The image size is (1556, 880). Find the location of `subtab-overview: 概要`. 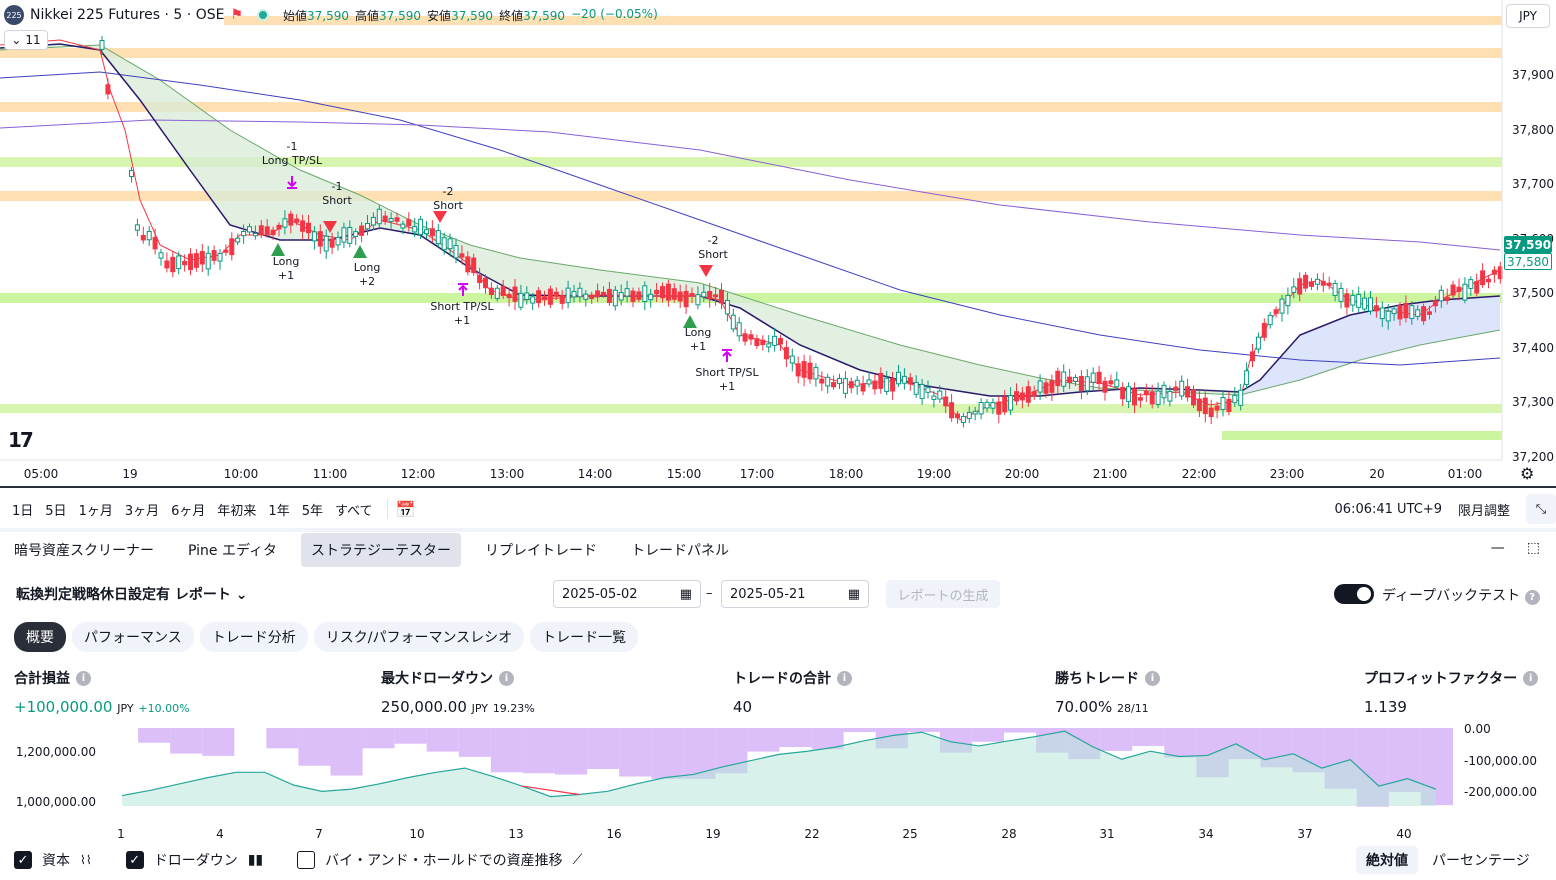

subtab-overview: 概要 is located at coordinates (40, 637).